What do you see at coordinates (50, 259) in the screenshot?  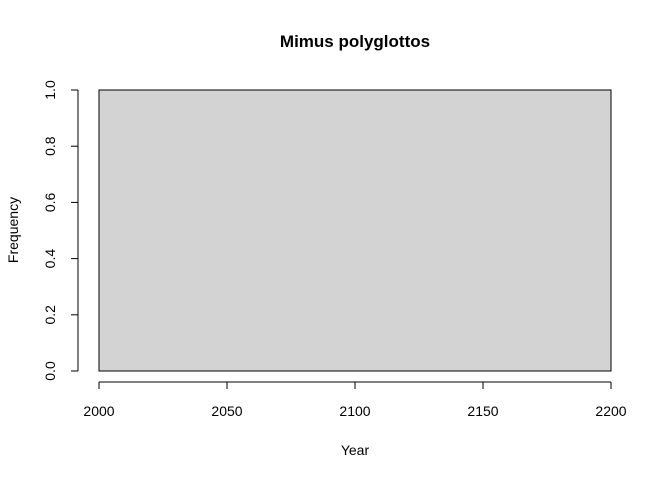 I see `y-tick-label: 0.4` at bounding box center [50, 259].